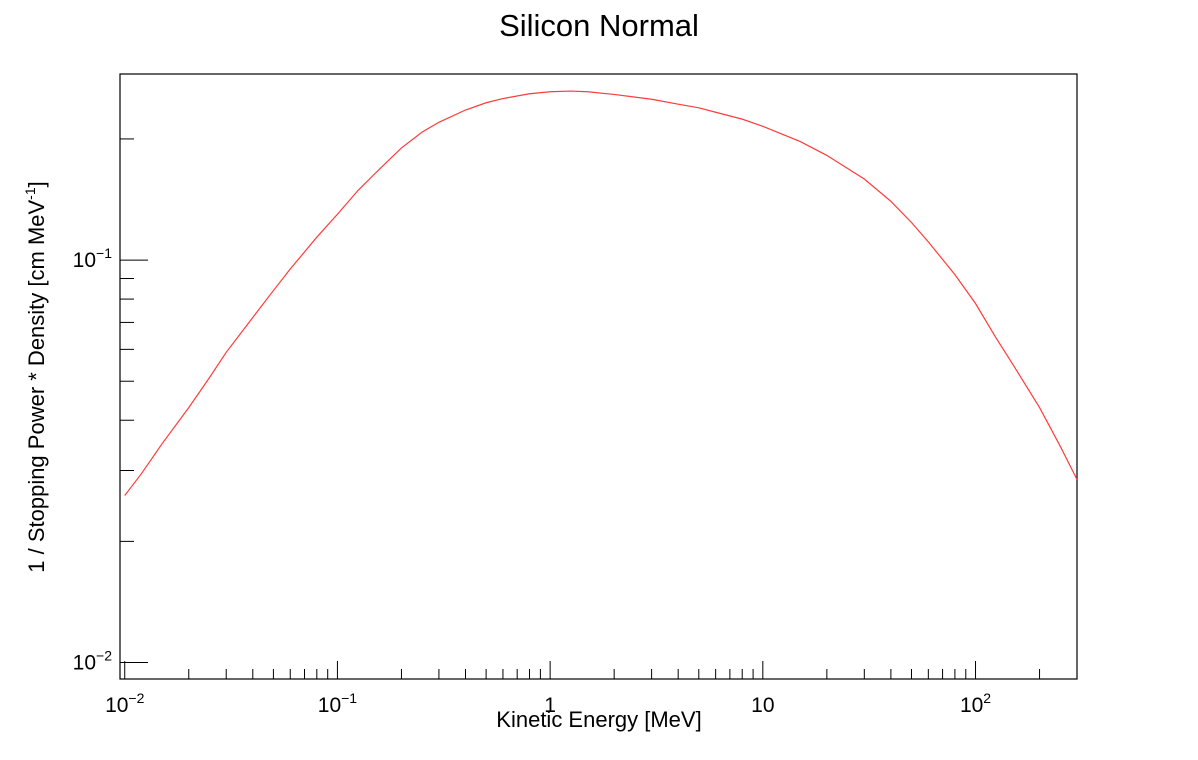 This screenshot has height=760, width=1198. What do you see at coordinates (598, 719) in the screenshot?
I see `x-axis-title: Kinetic Energy [MeV]` at bounding box center [598, 719].